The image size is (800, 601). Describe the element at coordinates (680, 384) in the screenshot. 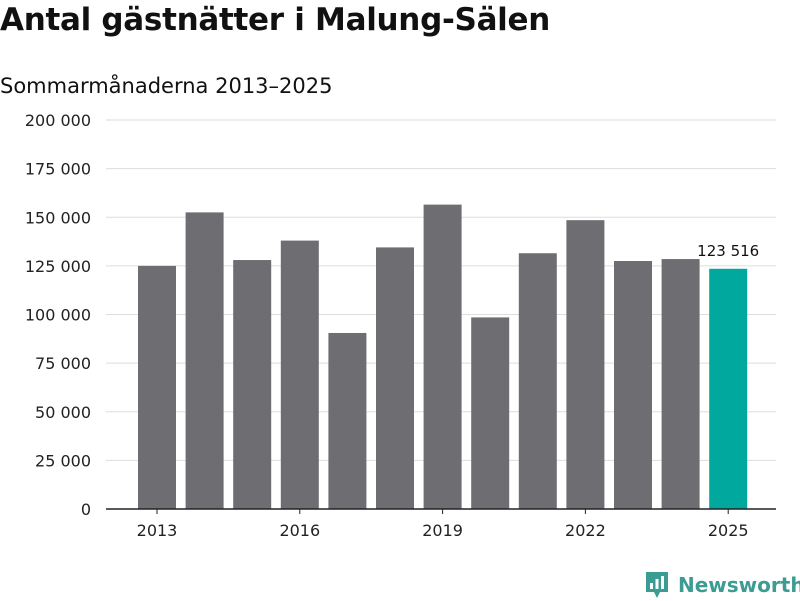

I see `bar-2024` at that location.